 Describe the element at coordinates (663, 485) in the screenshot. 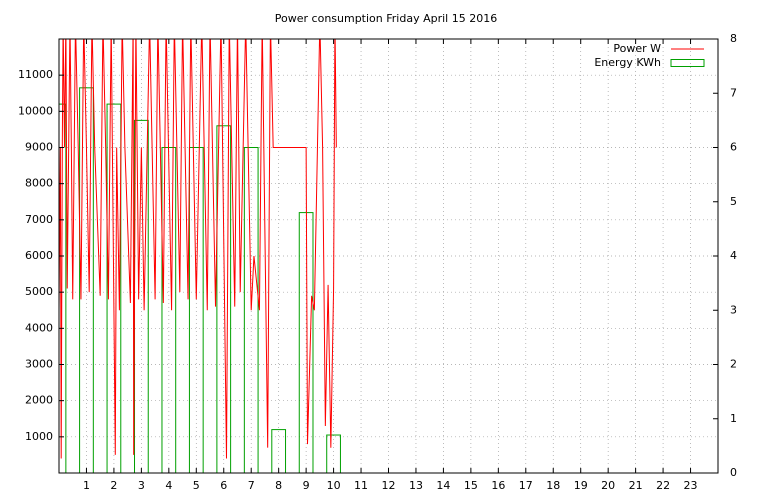

I see `x-tick-label: 22` at that location.